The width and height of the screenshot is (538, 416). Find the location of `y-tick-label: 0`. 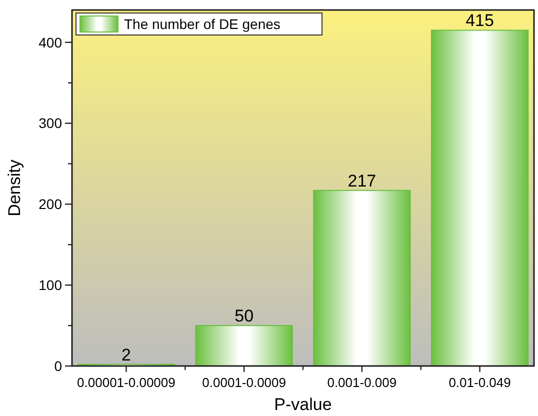

y-tick-label: 0 is located at coordinates (58, 366).